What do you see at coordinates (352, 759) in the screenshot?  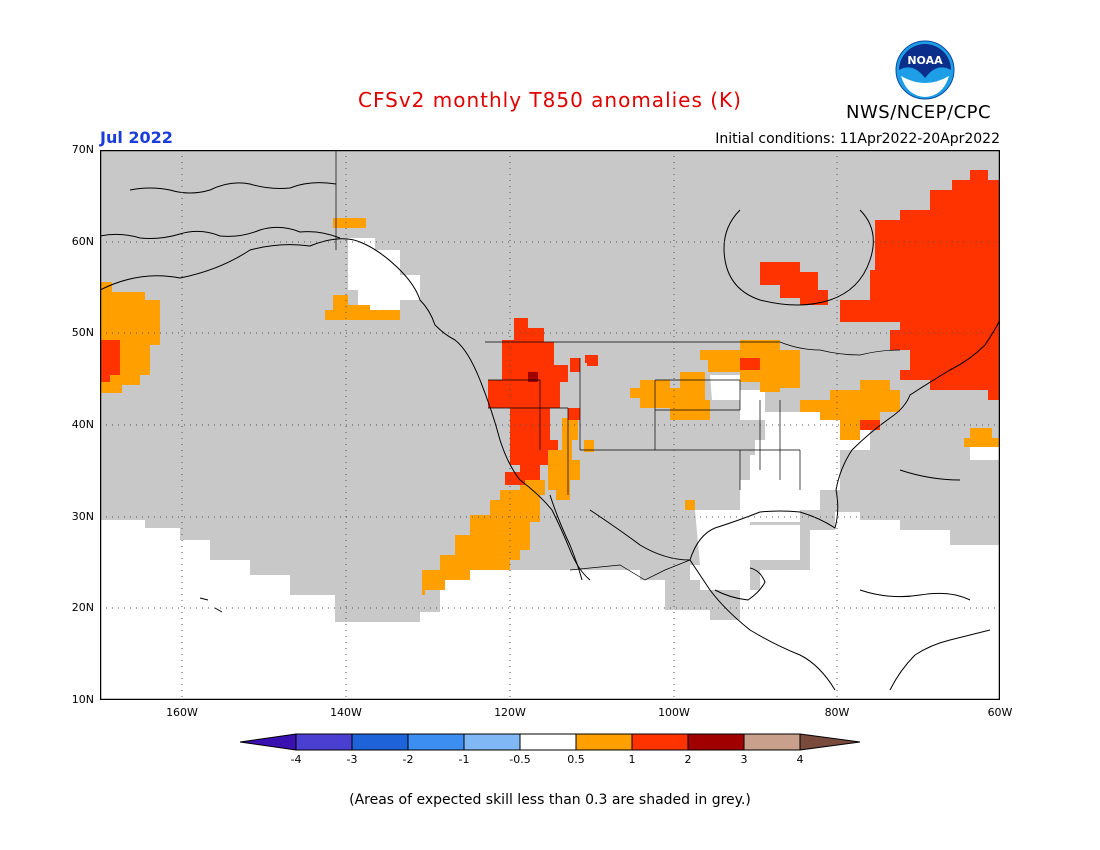 I see `colorbar-tick-minus3: -3` at bounding box center [352, 759].